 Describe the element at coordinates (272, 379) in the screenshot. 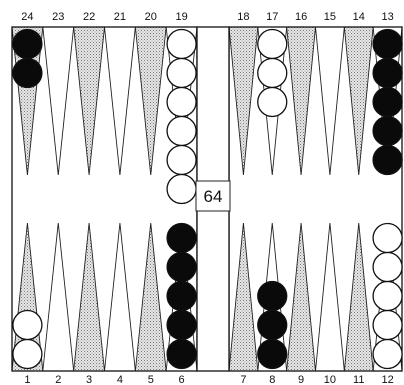

I see `point-label-8: 8` at that location.